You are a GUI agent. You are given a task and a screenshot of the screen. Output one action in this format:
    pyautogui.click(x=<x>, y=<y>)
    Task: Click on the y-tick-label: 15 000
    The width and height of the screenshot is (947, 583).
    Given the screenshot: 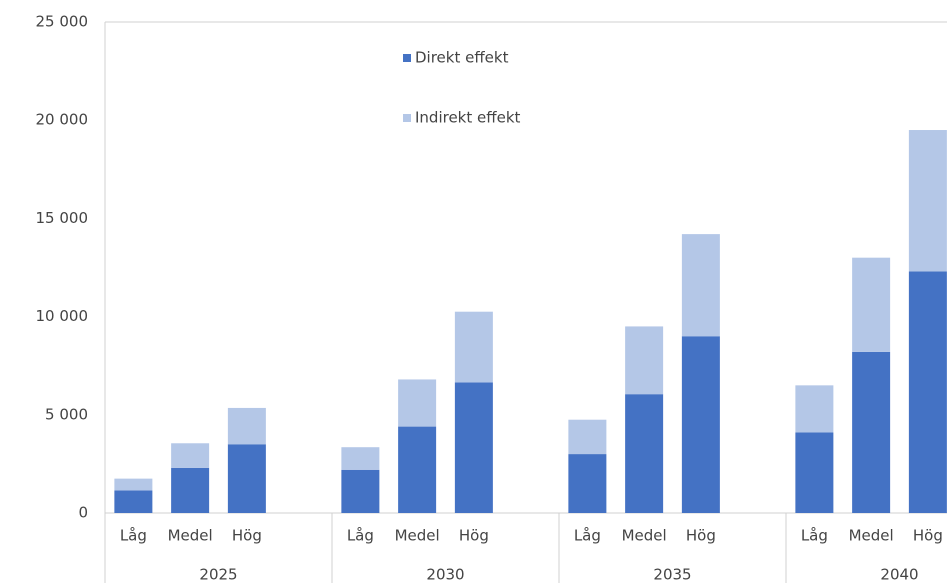 What is the action you would take?
    pyautogui.click(x=62, y=218)
    